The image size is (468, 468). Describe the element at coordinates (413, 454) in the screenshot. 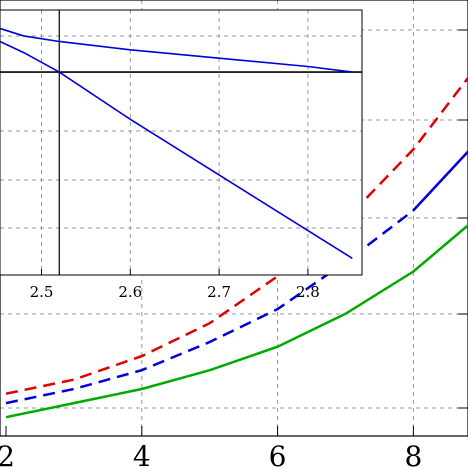

I see `main-x-tick-label: 8` at that location.